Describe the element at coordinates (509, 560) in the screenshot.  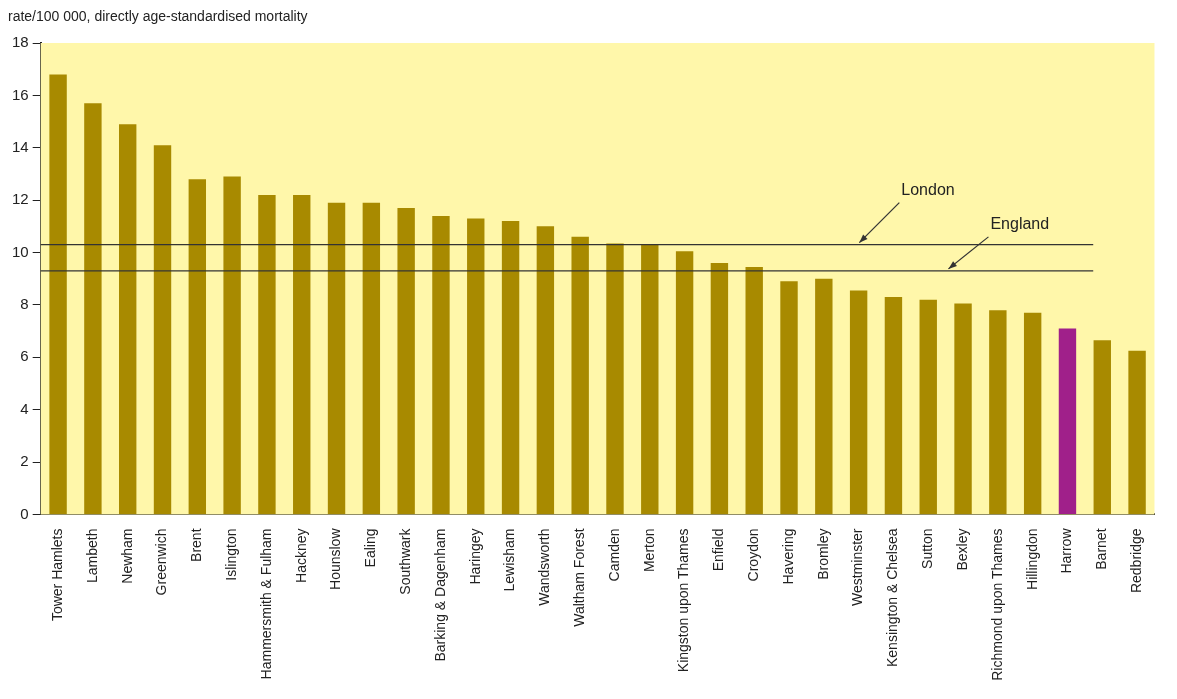
I see `x-tick-label: Lewisham` at that location.